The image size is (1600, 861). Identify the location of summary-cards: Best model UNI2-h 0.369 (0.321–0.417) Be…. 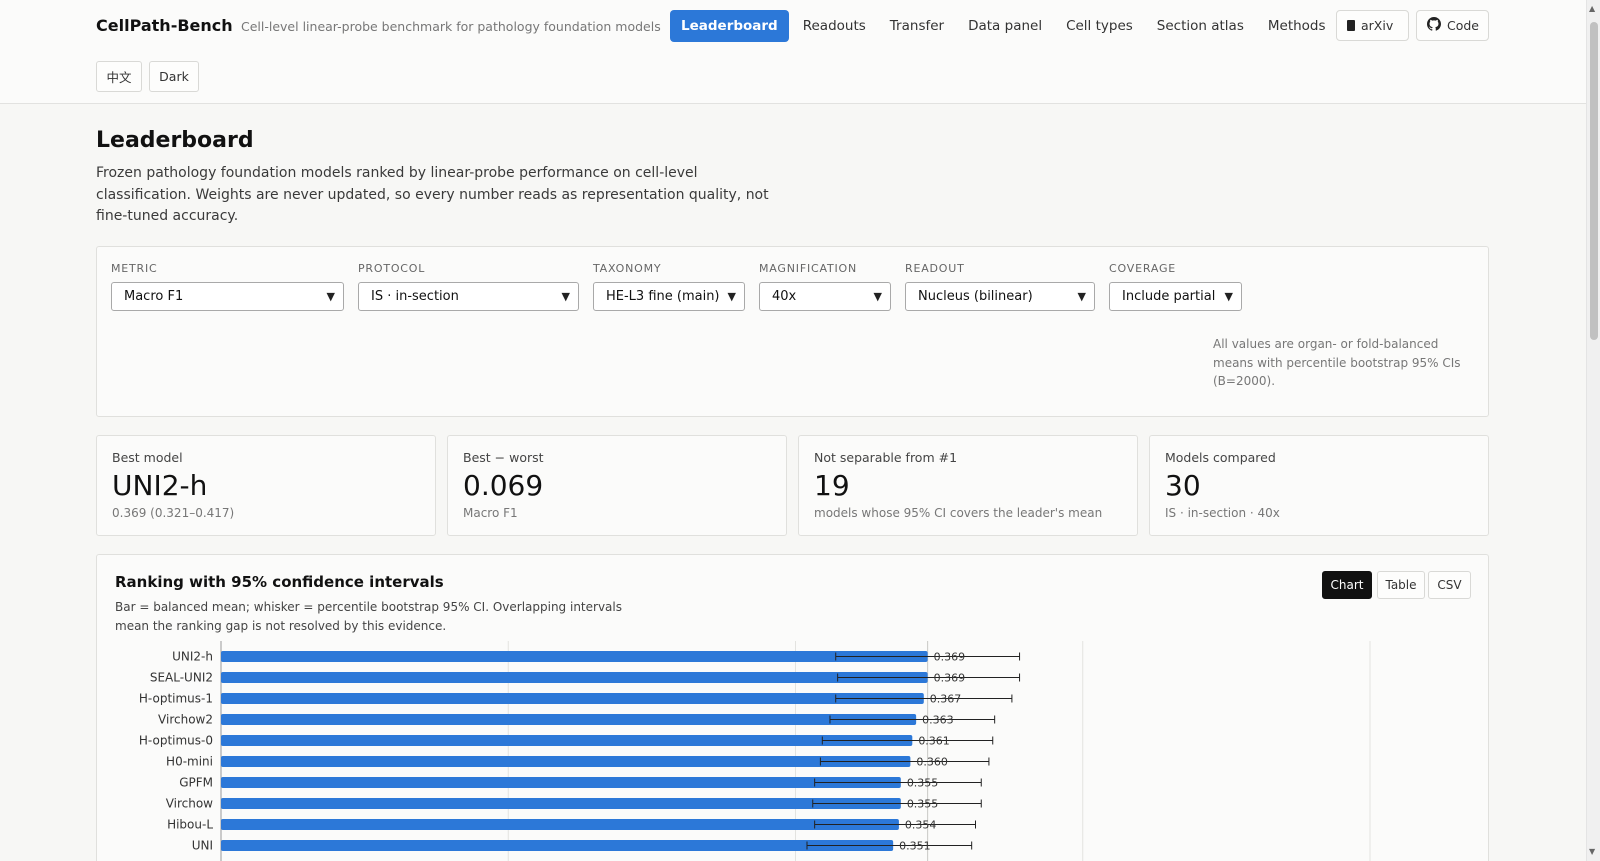
(792, 485).